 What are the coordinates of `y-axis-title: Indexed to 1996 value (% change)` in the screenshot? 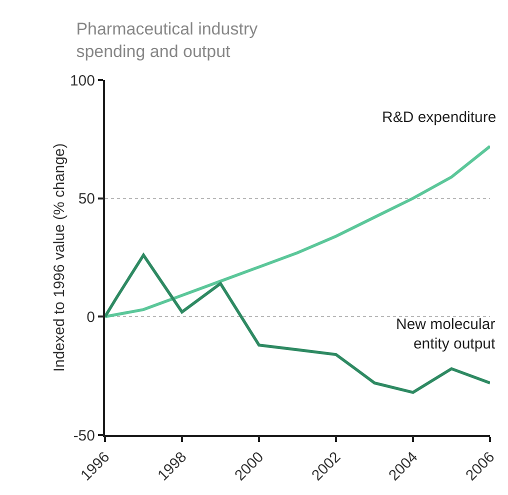 It's located at (59, 257).